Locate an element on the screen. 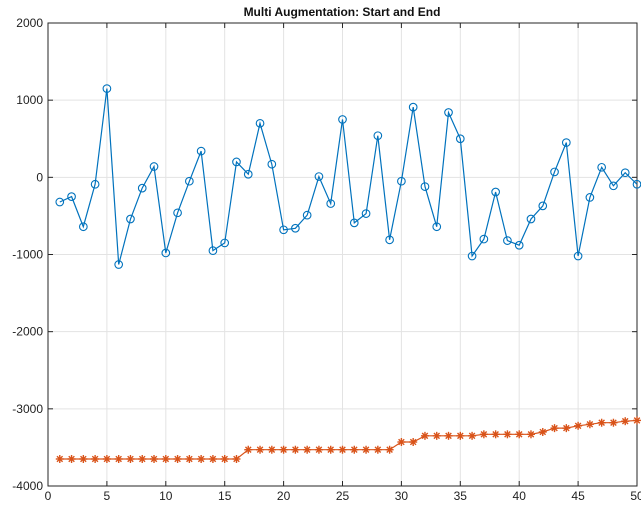 The height and width of the screenshot is (506, 641). chart-title: Multi Augmentation: Start and End is located at coordinates (342, 12).